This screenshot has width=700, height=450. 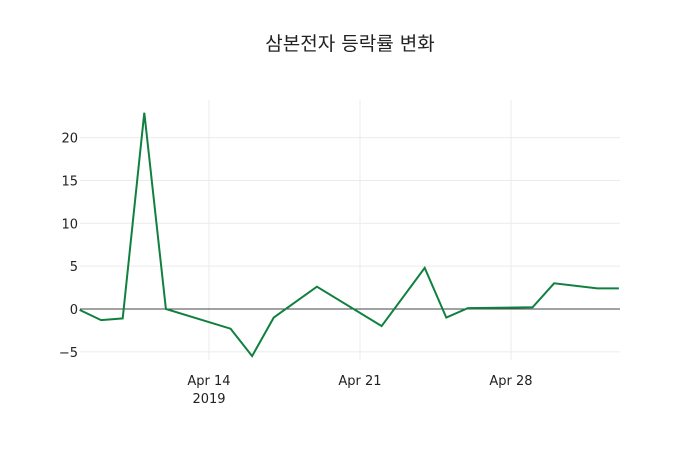 I want to click on y-tick-label: 15, so click(x=69, y=181).